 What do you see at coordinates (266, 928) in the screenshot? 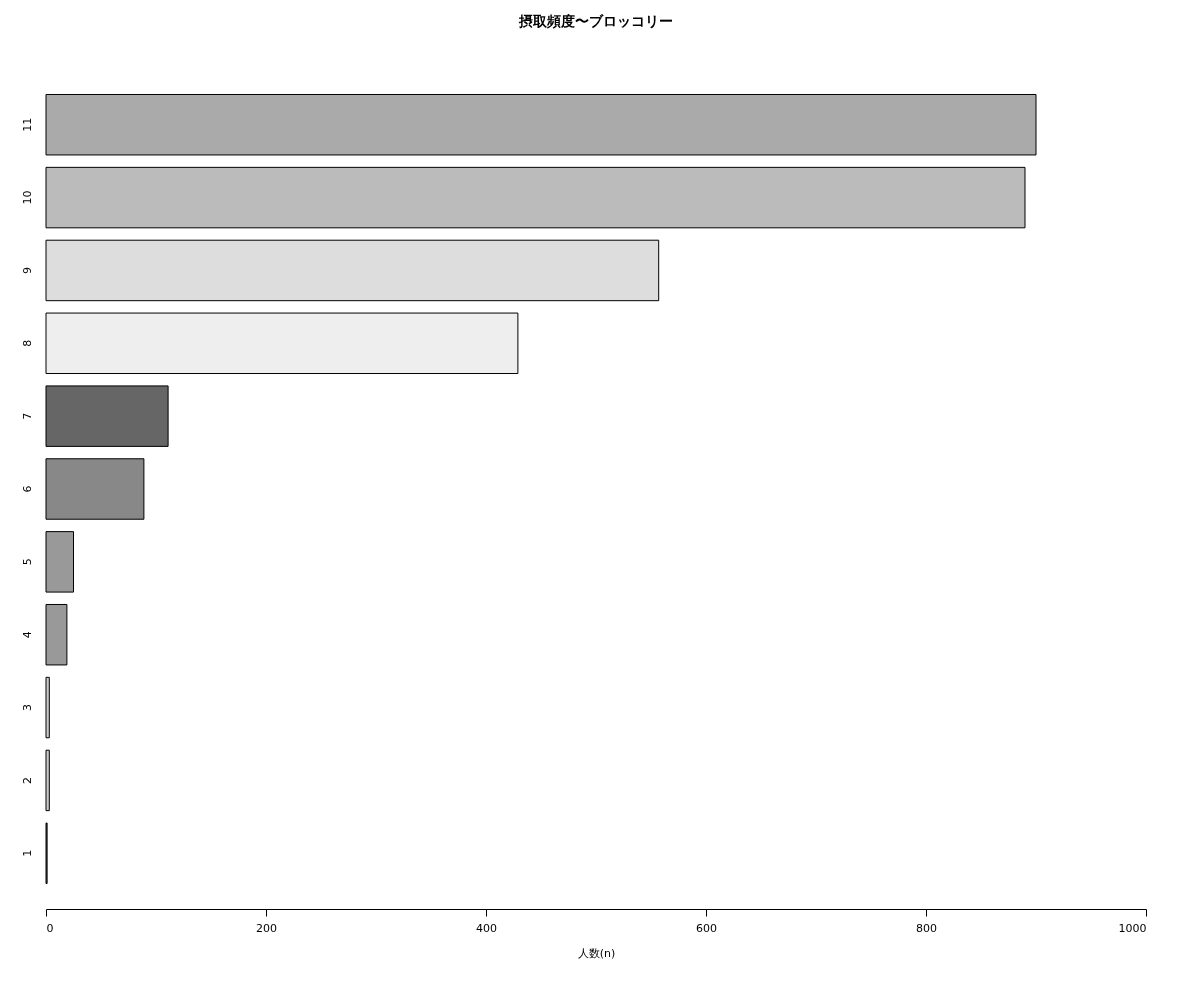
I see `x-tick-label: 200` at bounding box center [266, 928].